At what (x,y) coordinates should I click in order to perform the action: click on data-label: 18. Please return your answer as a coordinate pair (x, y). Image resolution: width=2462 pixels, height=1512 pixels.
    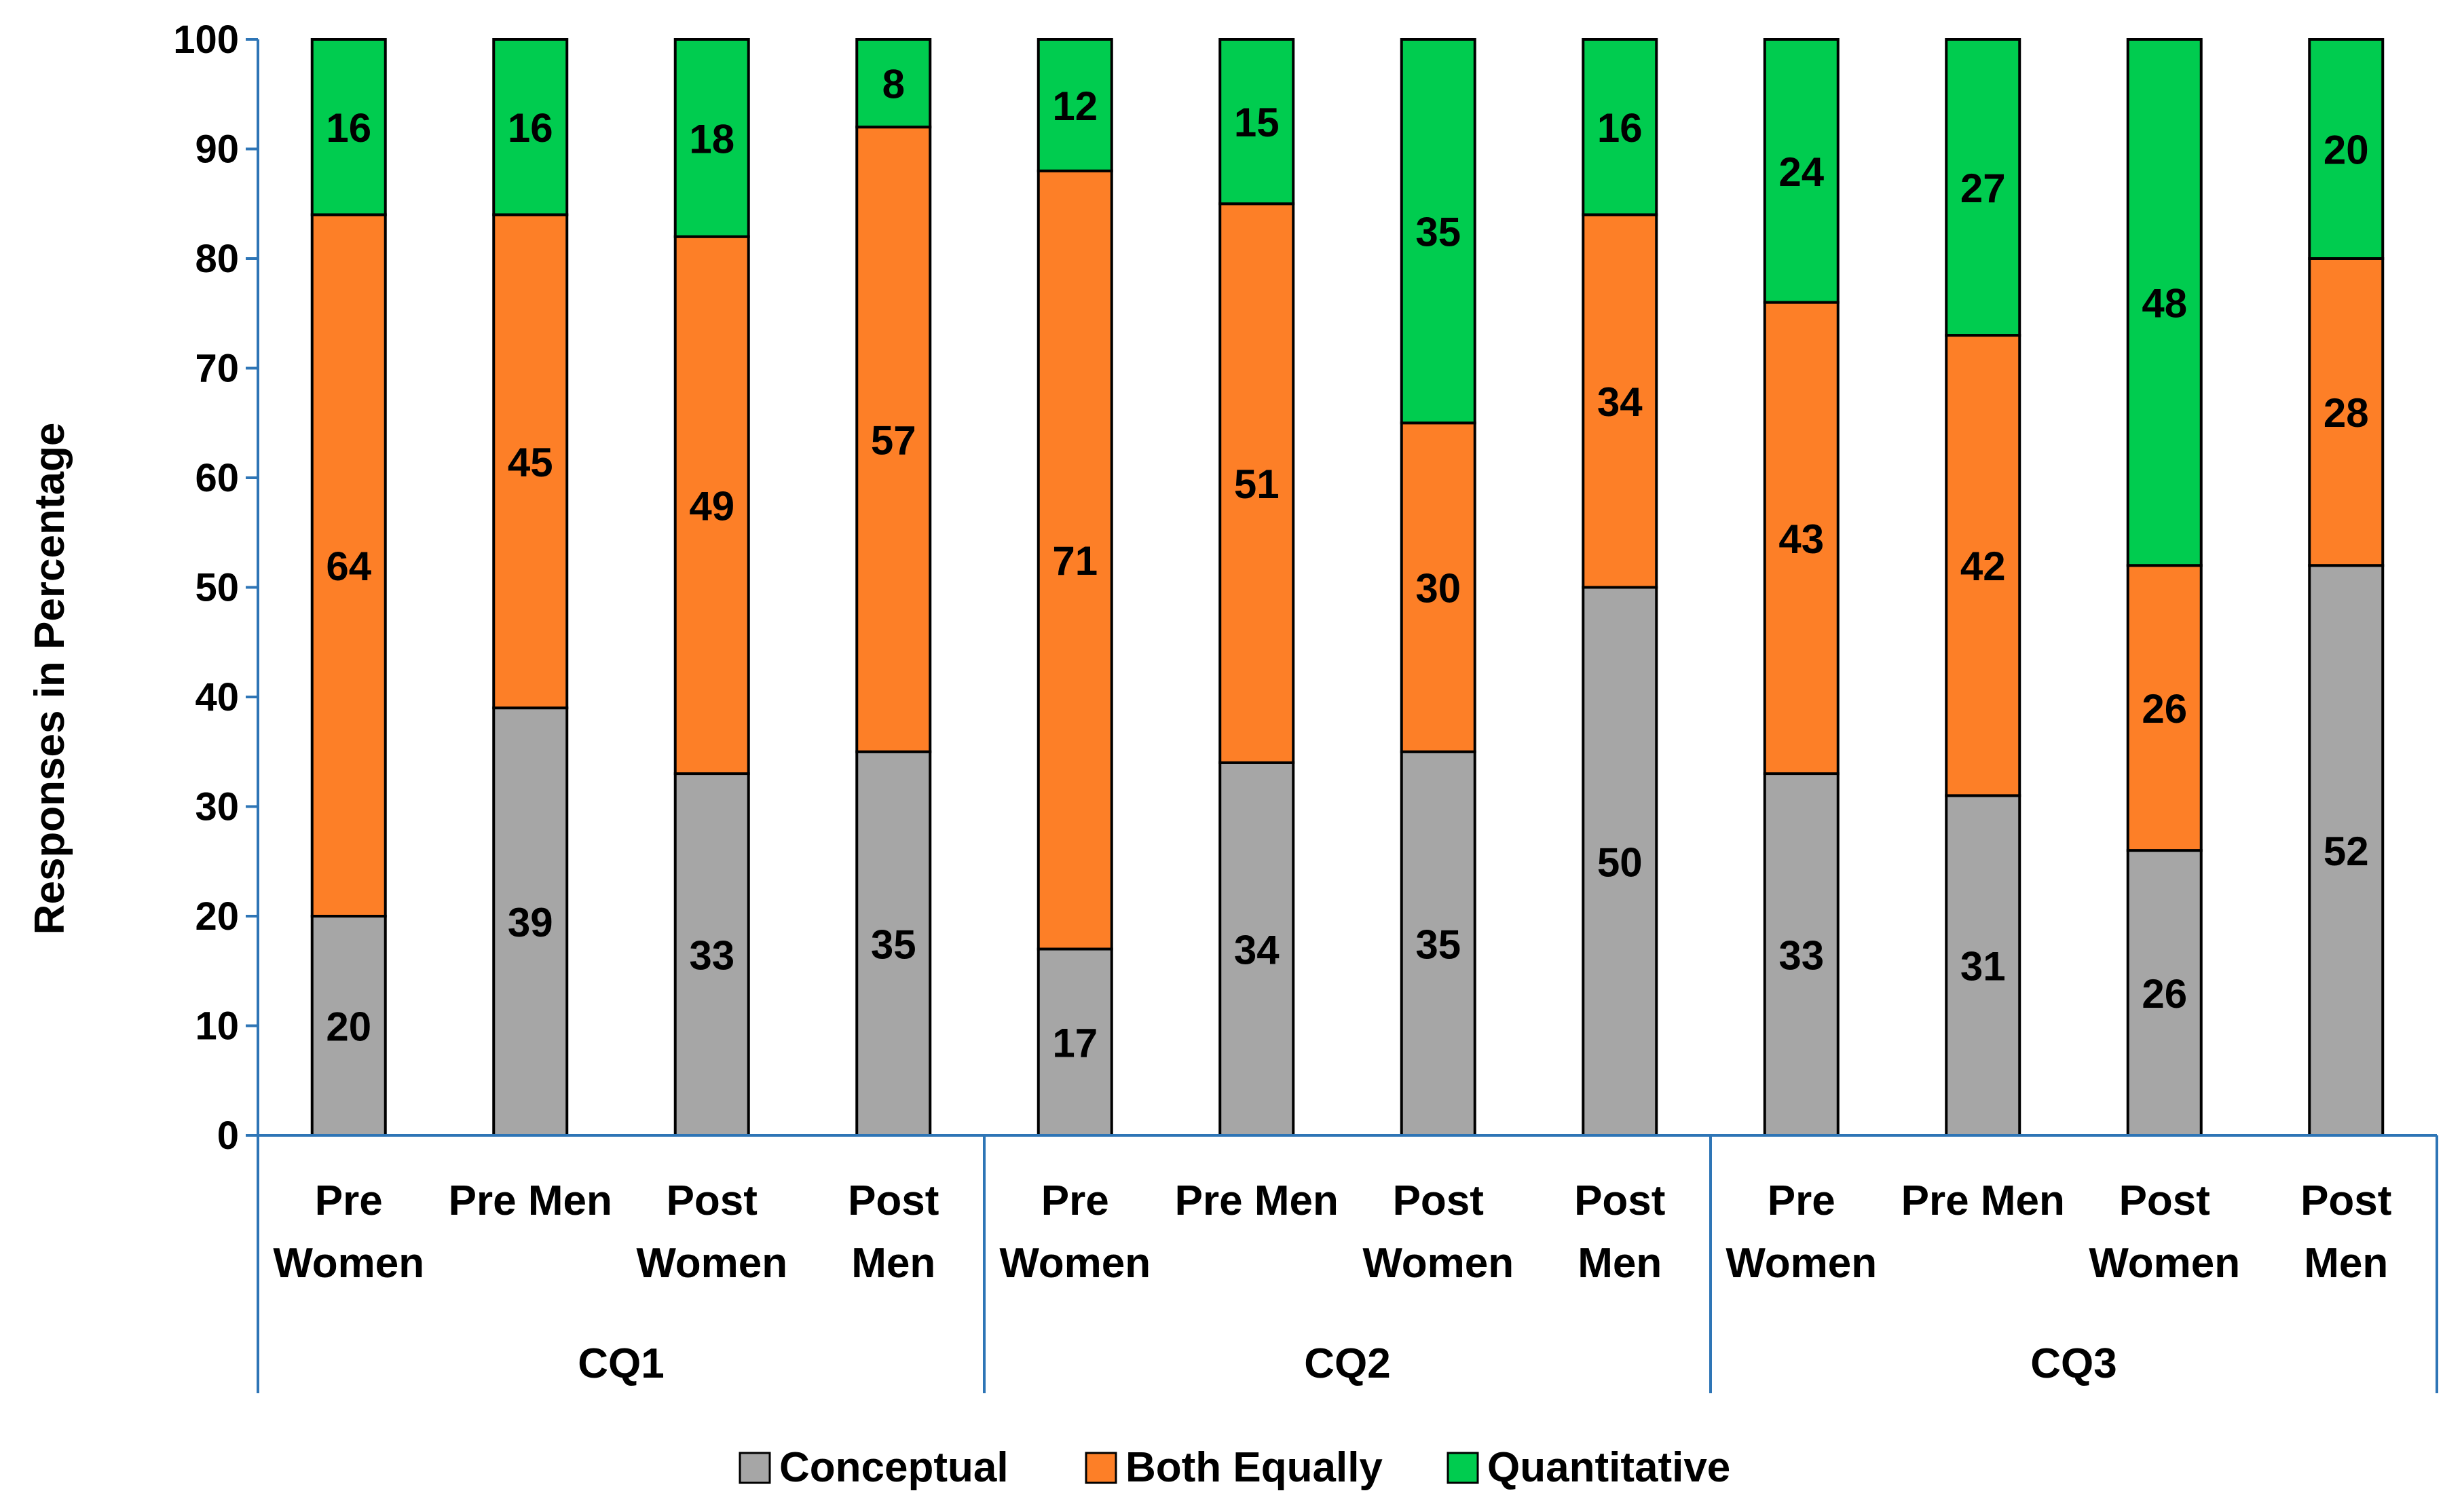
    Looking at the image, I should click on (711, 139).